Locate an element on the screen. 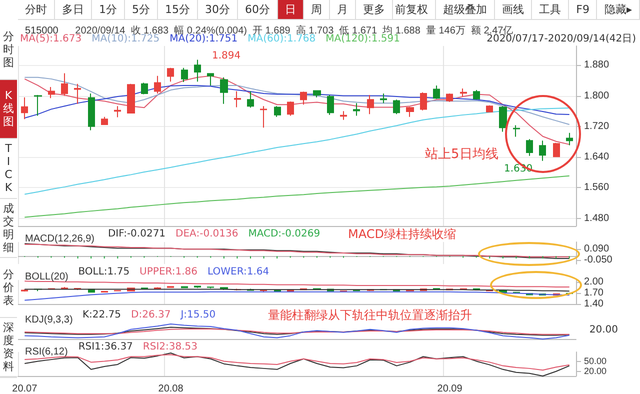  text: MA(60):1.768 is located at coordinates (282, 39).